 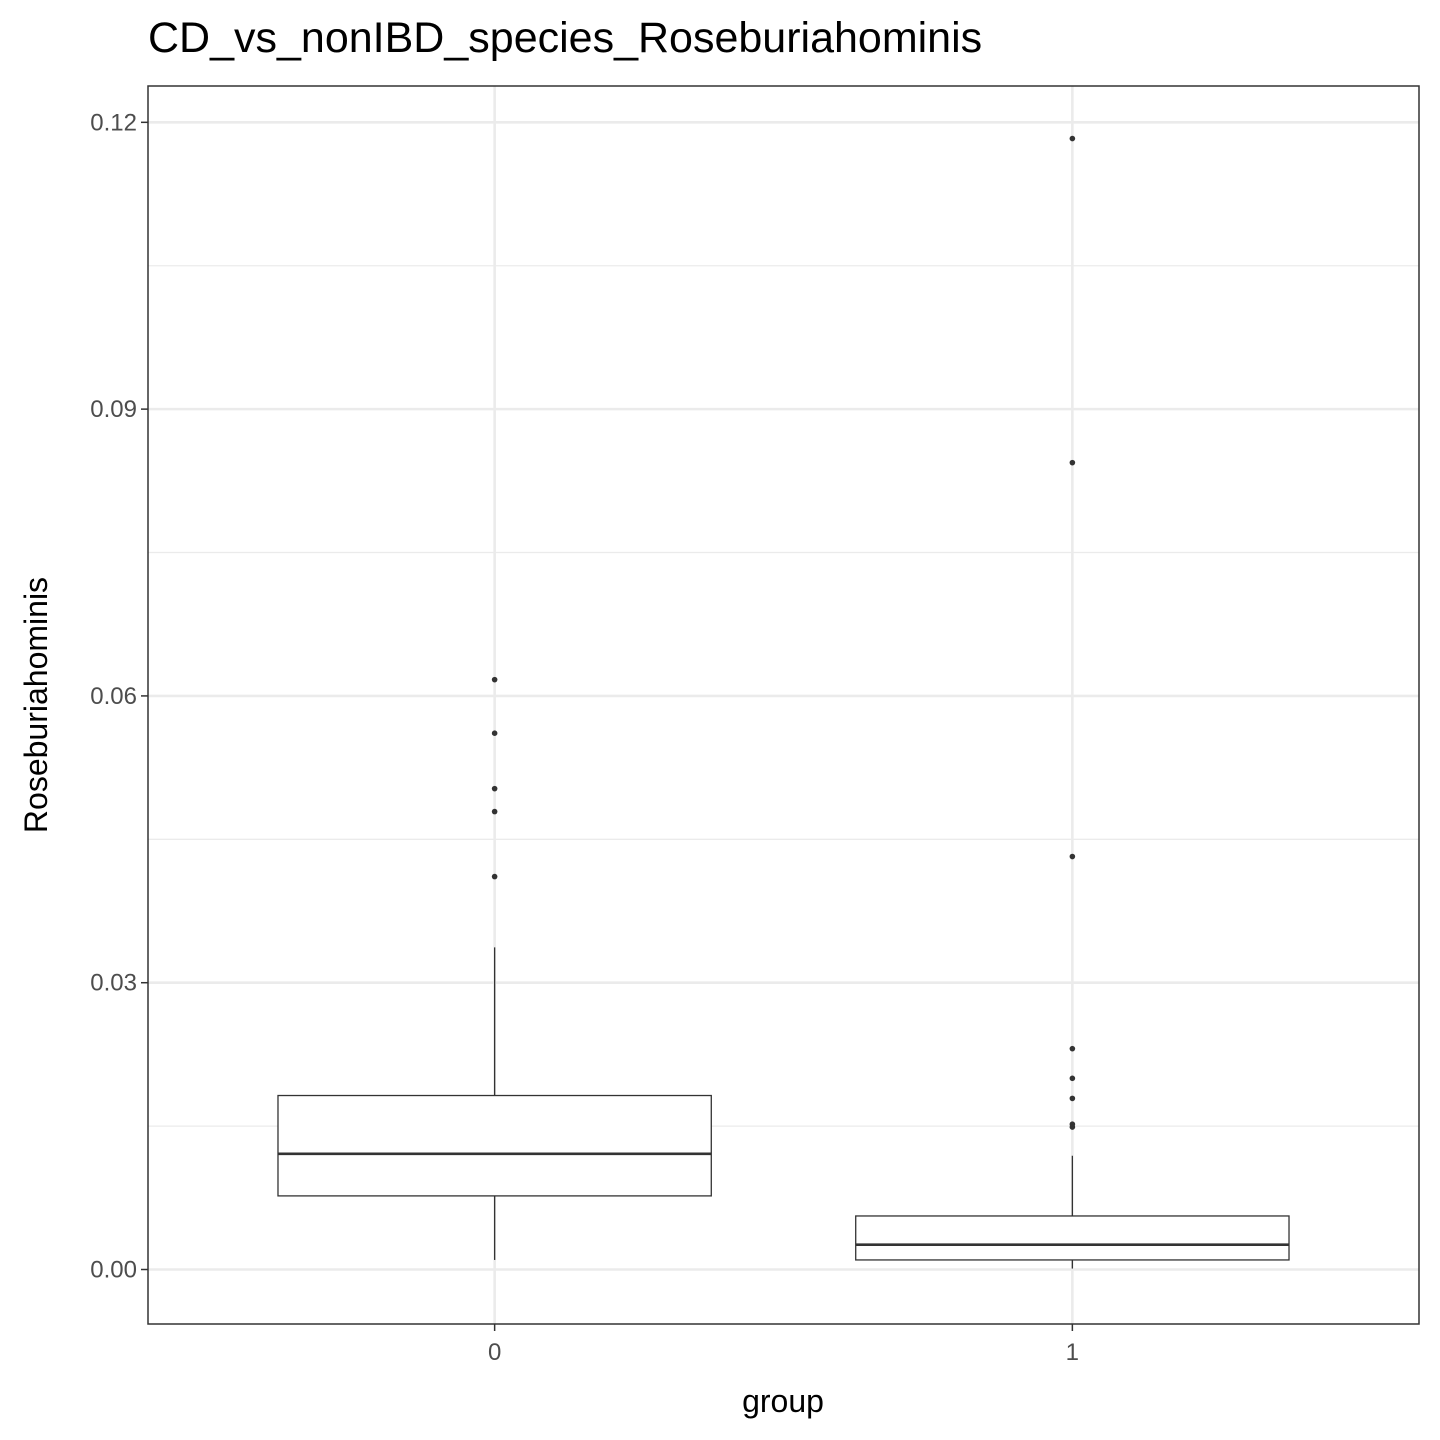 I want to click on x-axis-title: group, so click(x=783, y=1401).